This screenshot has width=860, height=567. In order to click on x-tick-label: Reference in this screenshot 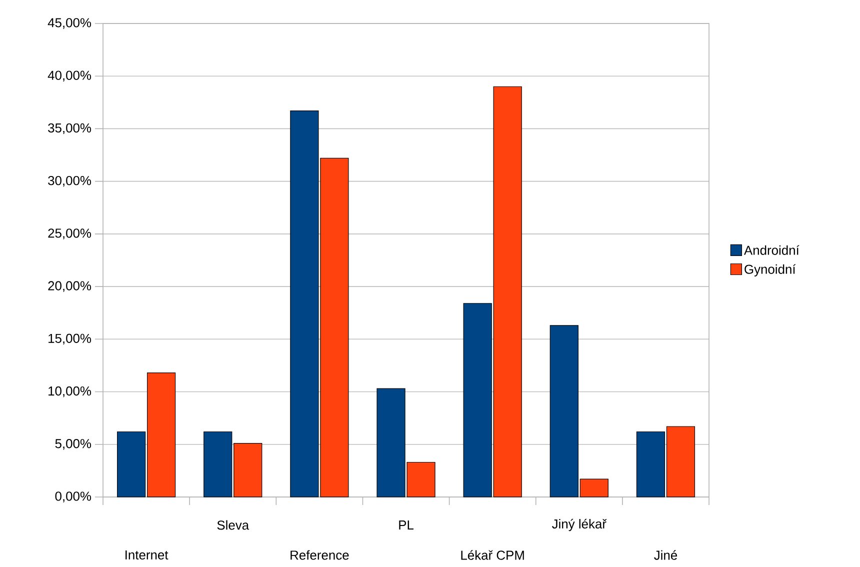, I will do `click(319, 555)`.